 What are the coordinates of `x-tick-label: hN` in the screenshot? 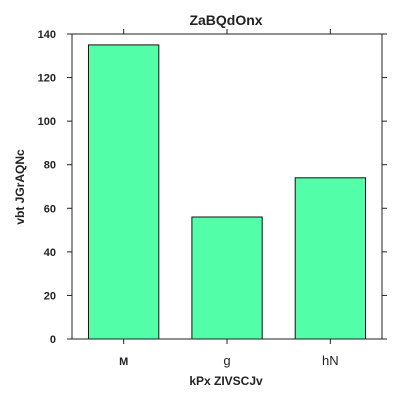 It's located at (330, 360).